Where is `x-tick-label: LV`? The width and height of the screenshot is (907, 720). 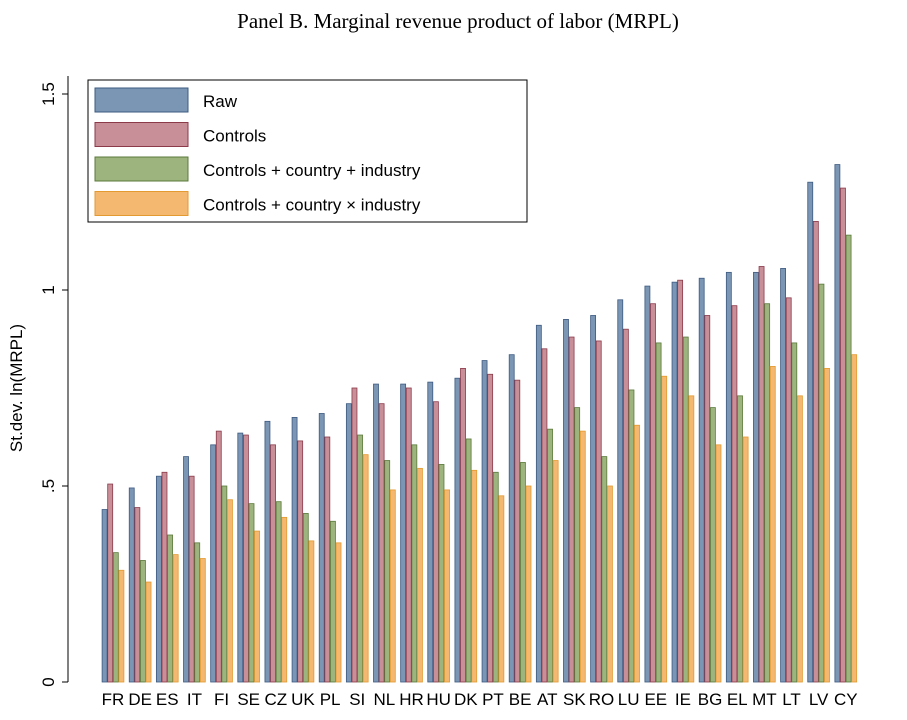 x-tick-label: LV is located at coordinates (819, 699).